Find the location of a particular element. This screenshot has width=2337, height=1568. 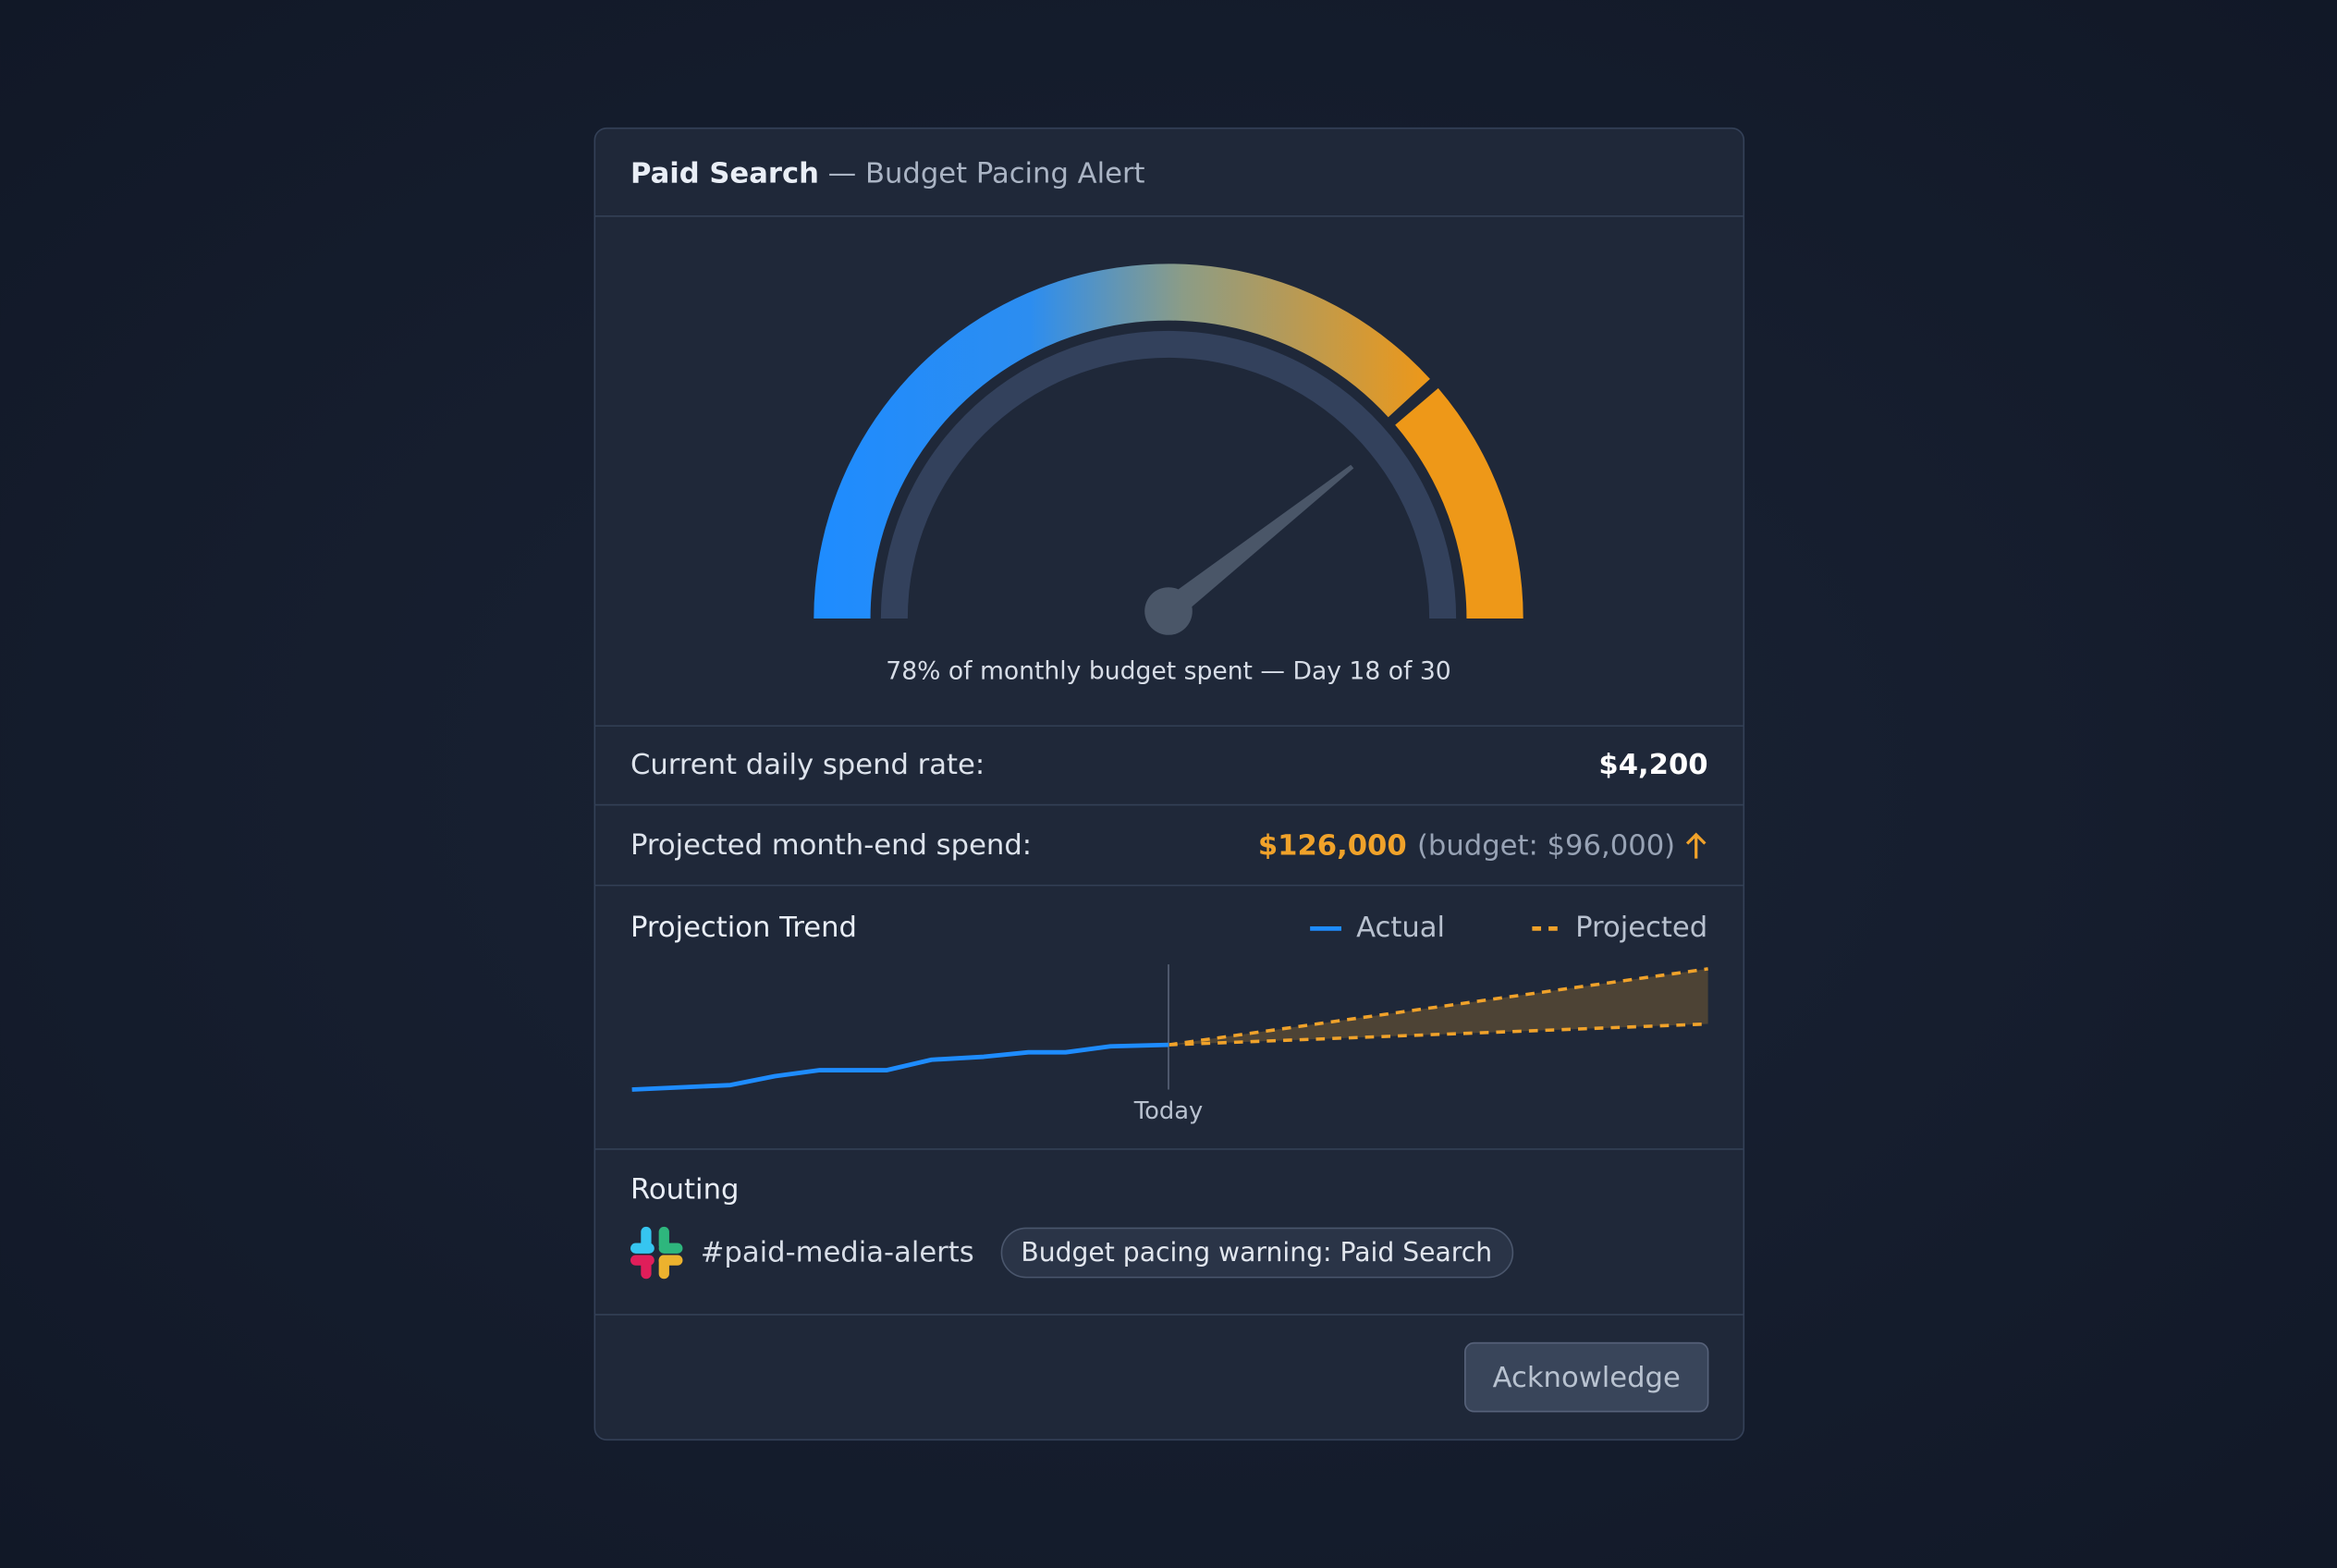

gauge-arc-main is located at coordinates (1122, 441).